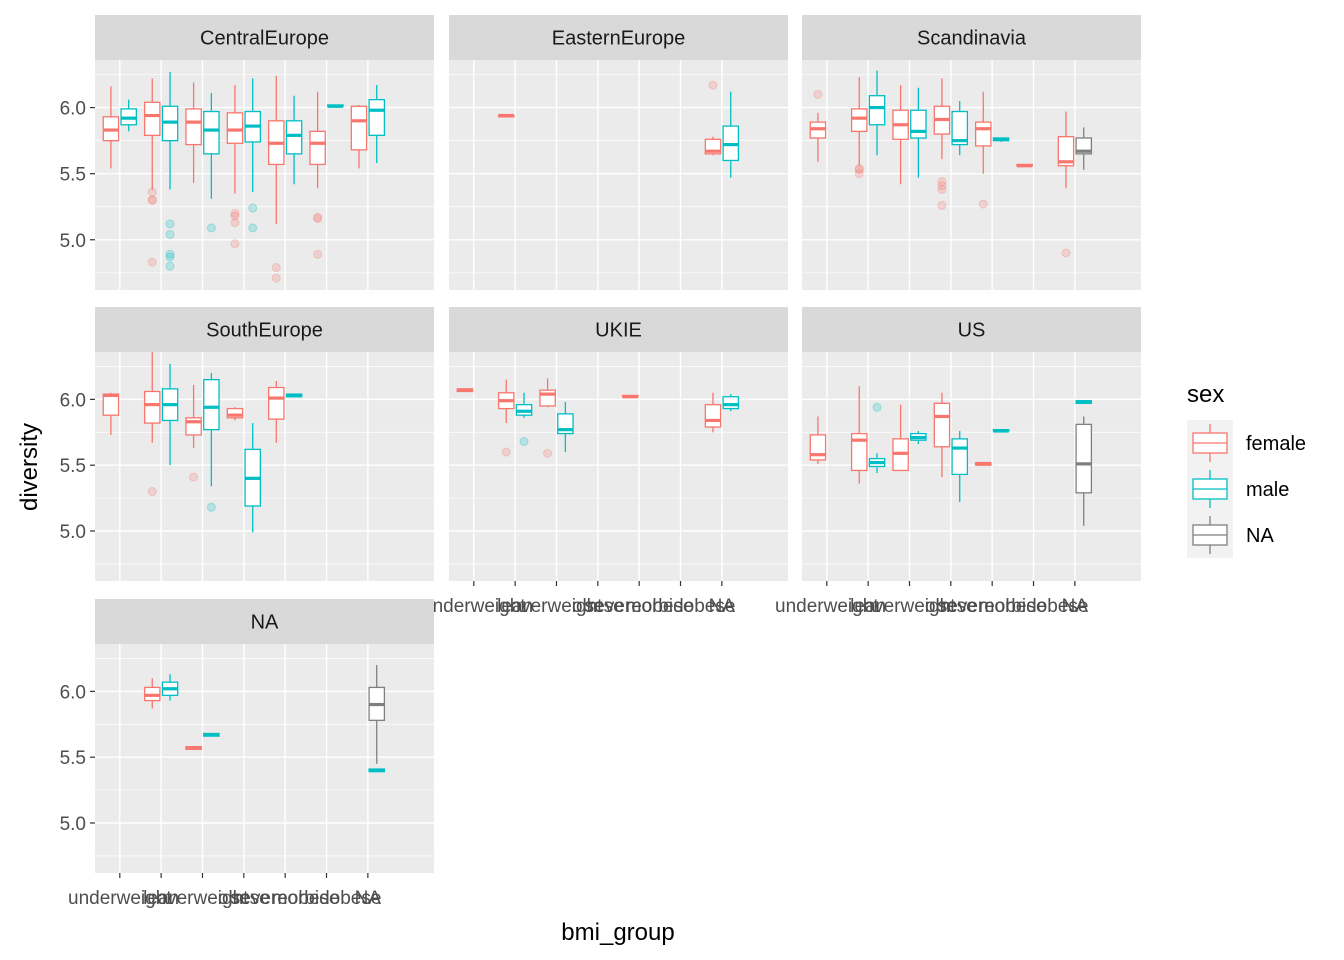  Describe the element at coordinates (264, 39) in the screenshot. I see `facet-strip-label: CentralEurope` at that location.